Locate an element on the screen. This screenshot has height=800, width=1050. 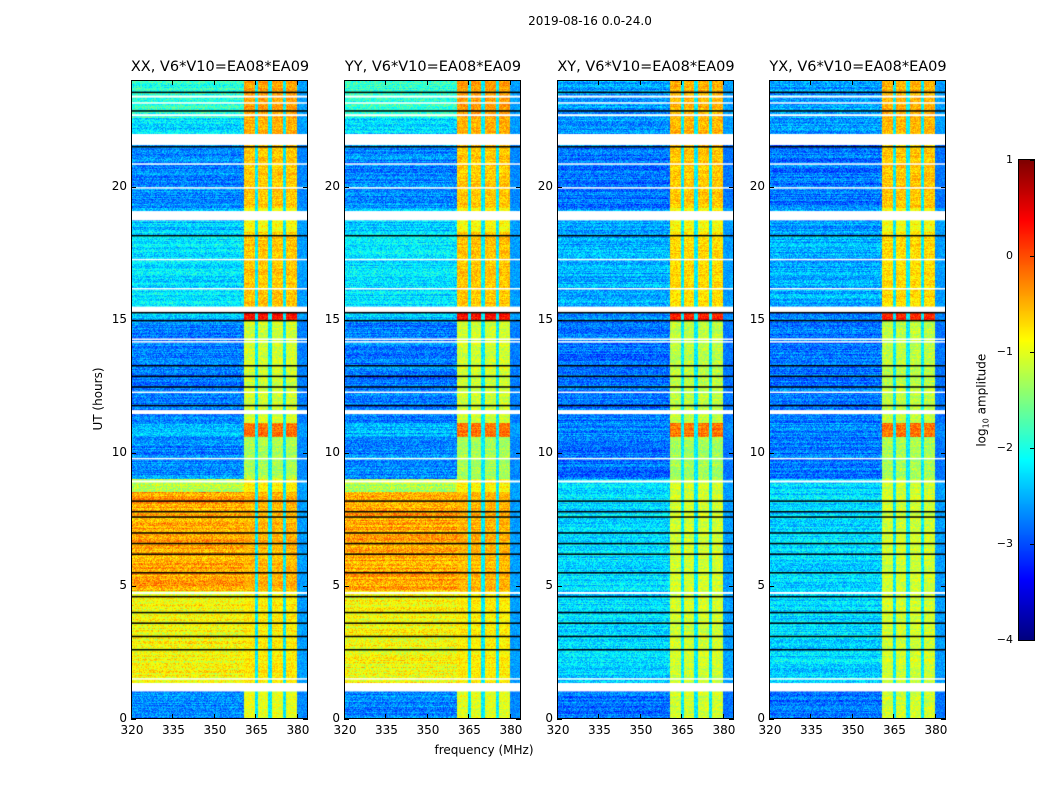
y-tick-label-yy: 0 is located at coordinates (336, 718).